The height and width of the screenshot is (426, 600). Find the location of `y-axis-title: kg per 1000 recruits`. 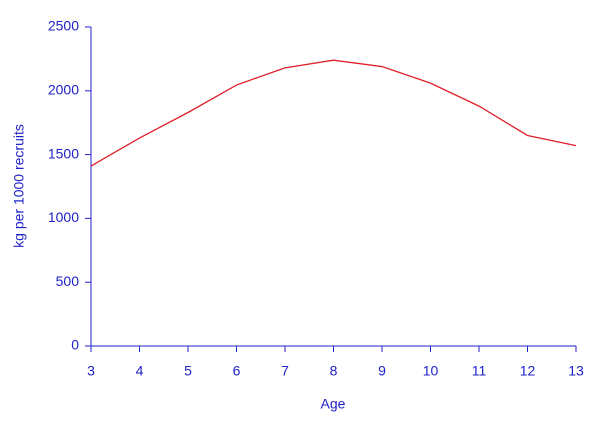

y-axis-title: kg per 1000 recruits is located at coordinates (19, 186).